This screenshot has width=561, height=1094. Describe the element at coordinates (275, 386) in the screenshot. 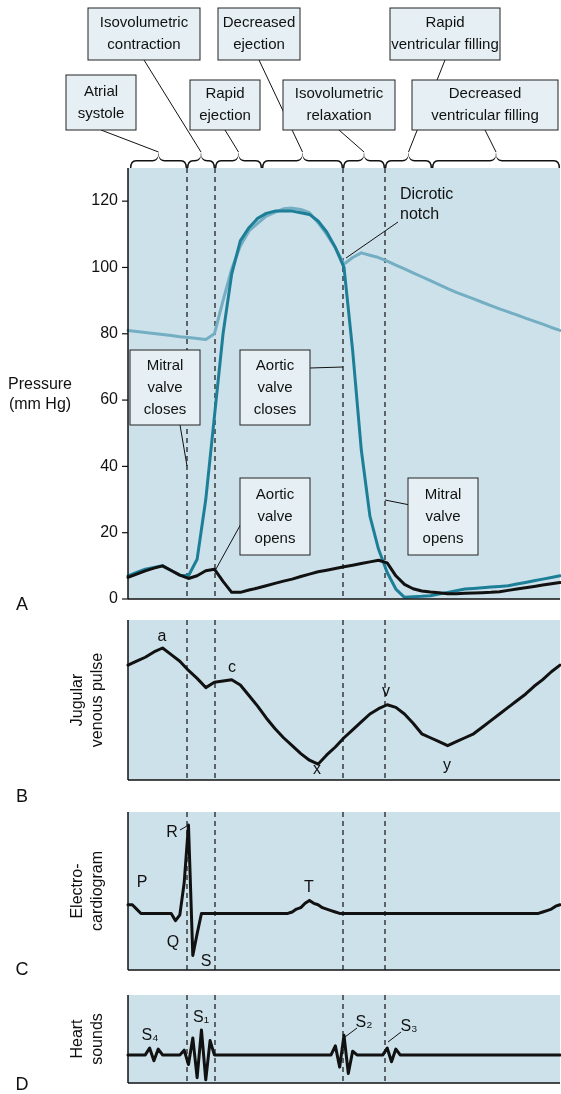

I see `annotation: Aortic valve closes` at that location.